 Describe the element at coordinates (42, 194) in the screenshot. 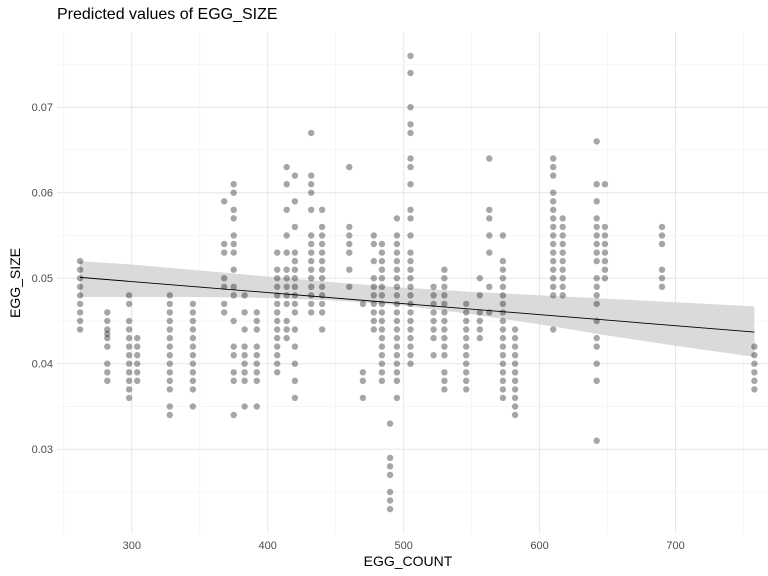

I see `y-tick-label: 0.06` at that location.